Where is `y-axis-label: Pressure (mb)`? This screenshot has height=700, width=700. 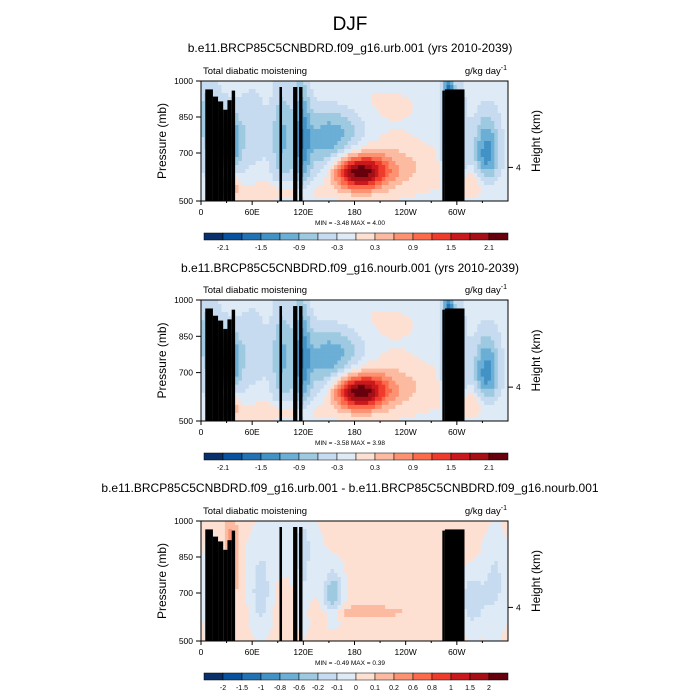
y-axis-label: Pressure (mb) is located at coordinates (162, 141).